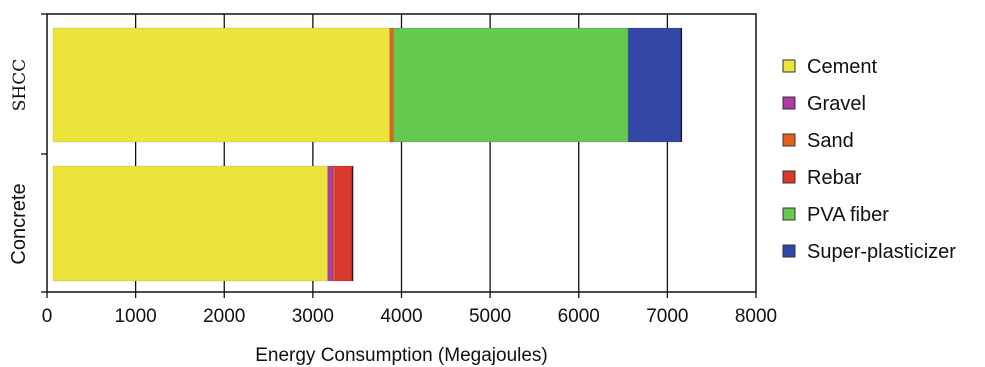  What do you see at coordinates (224, 316) in the screenshot?
I see `x-tick-label: 2000` at bounding box center [224, 316].